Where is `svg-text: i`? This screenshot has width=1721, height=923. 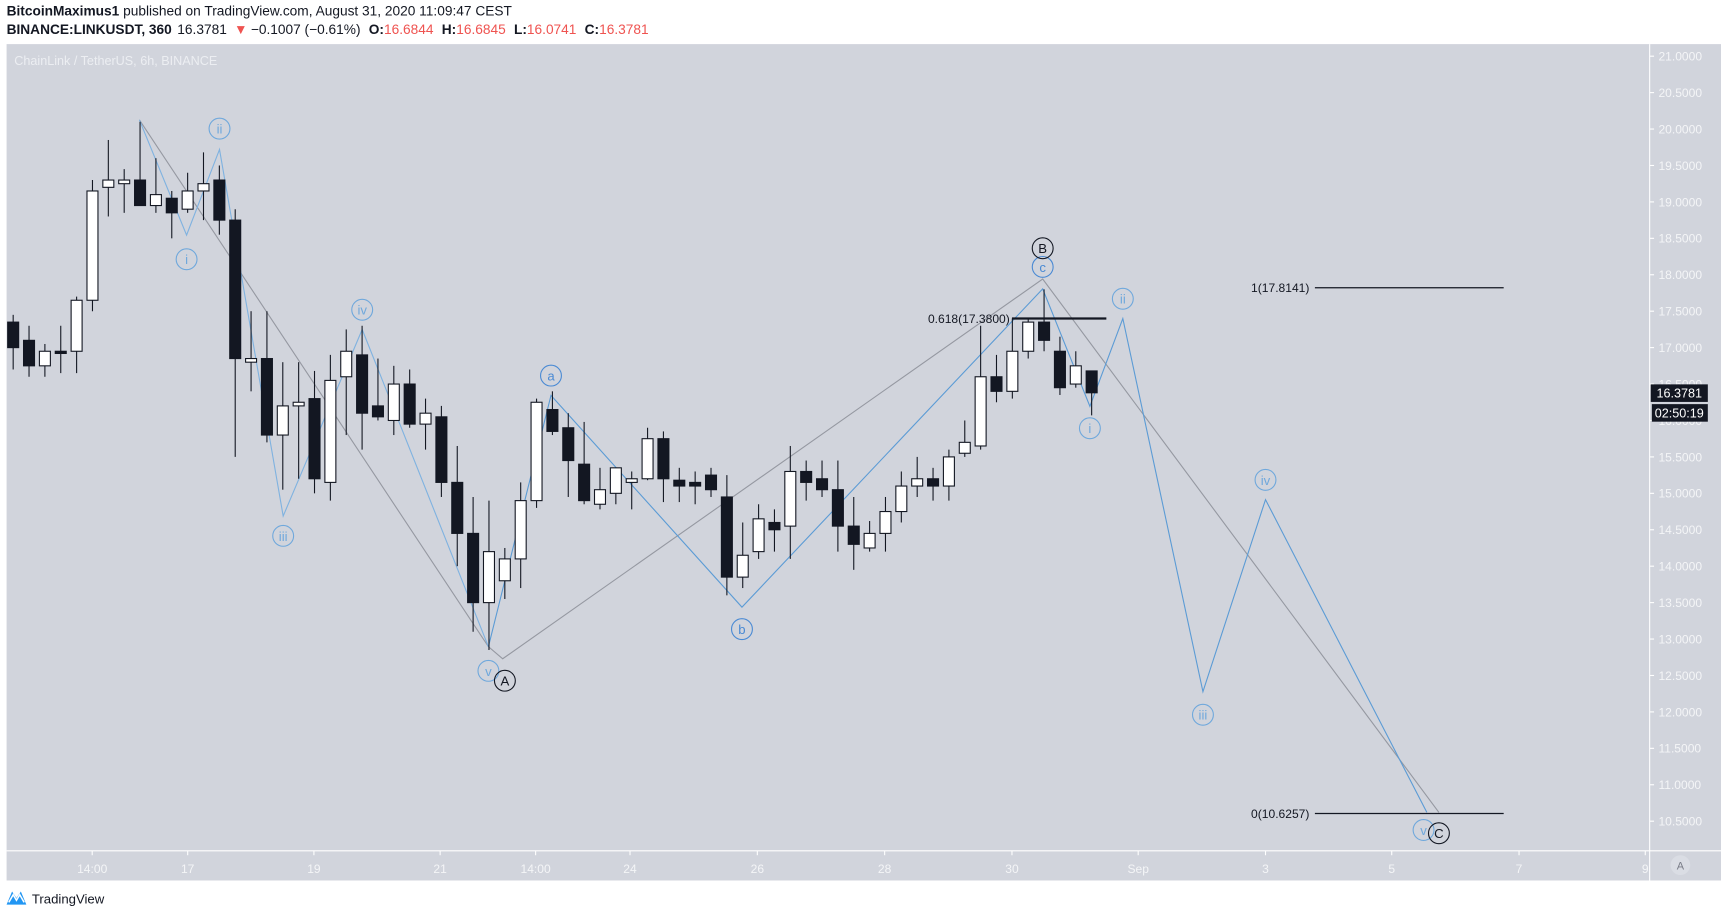
svg-text: i is located at coordinates (1089, 428).